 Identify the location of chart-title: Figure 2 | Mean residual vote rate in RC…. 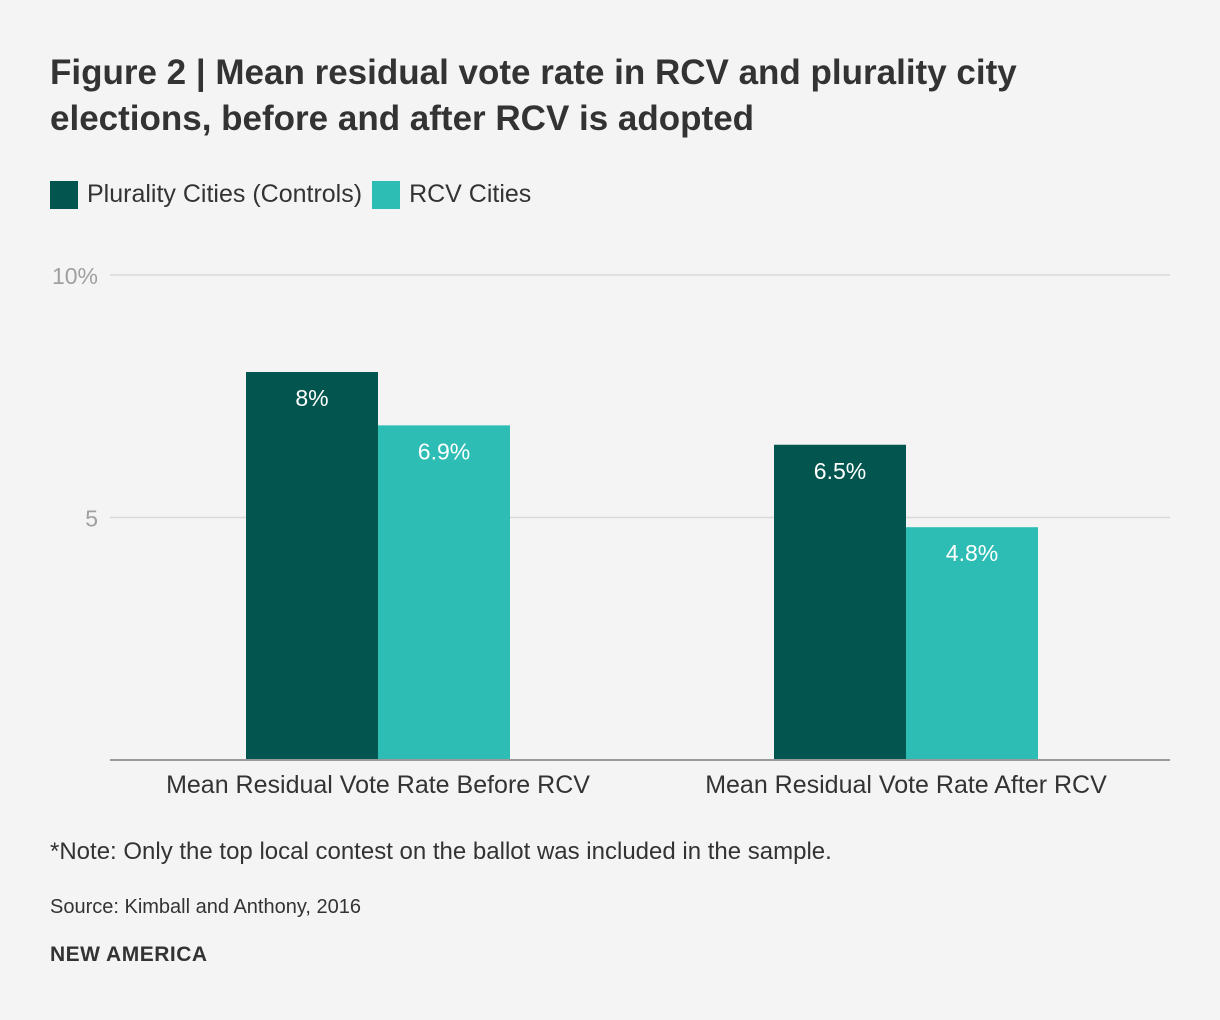
(533, 95).